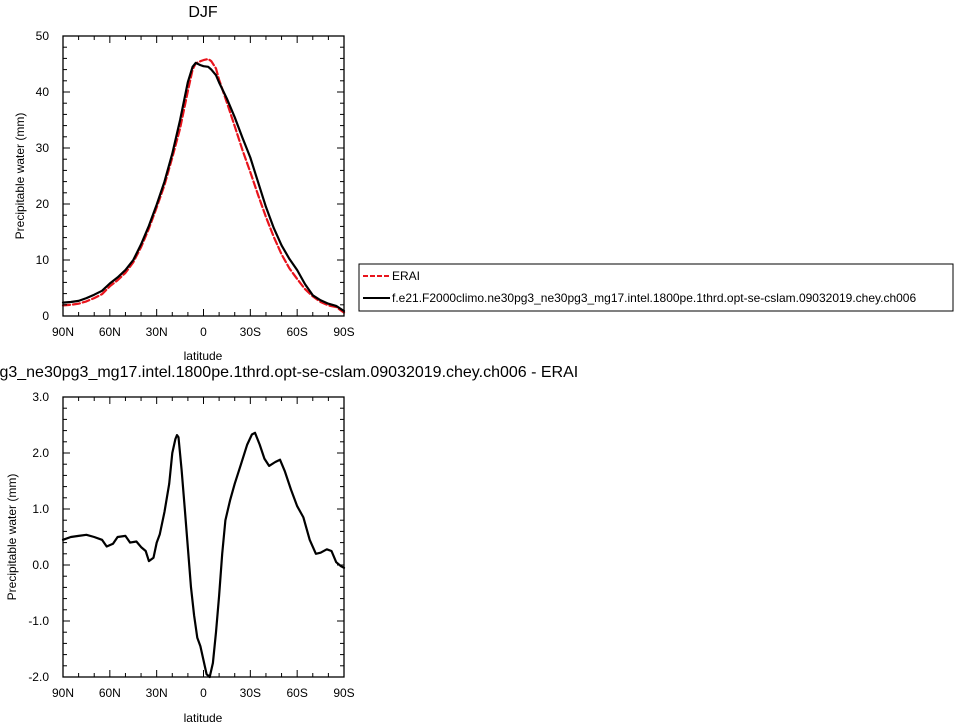 The height and width of the screenshot is (728, 960). I want to click on top-chart-title: DJF, so click(203, 12).